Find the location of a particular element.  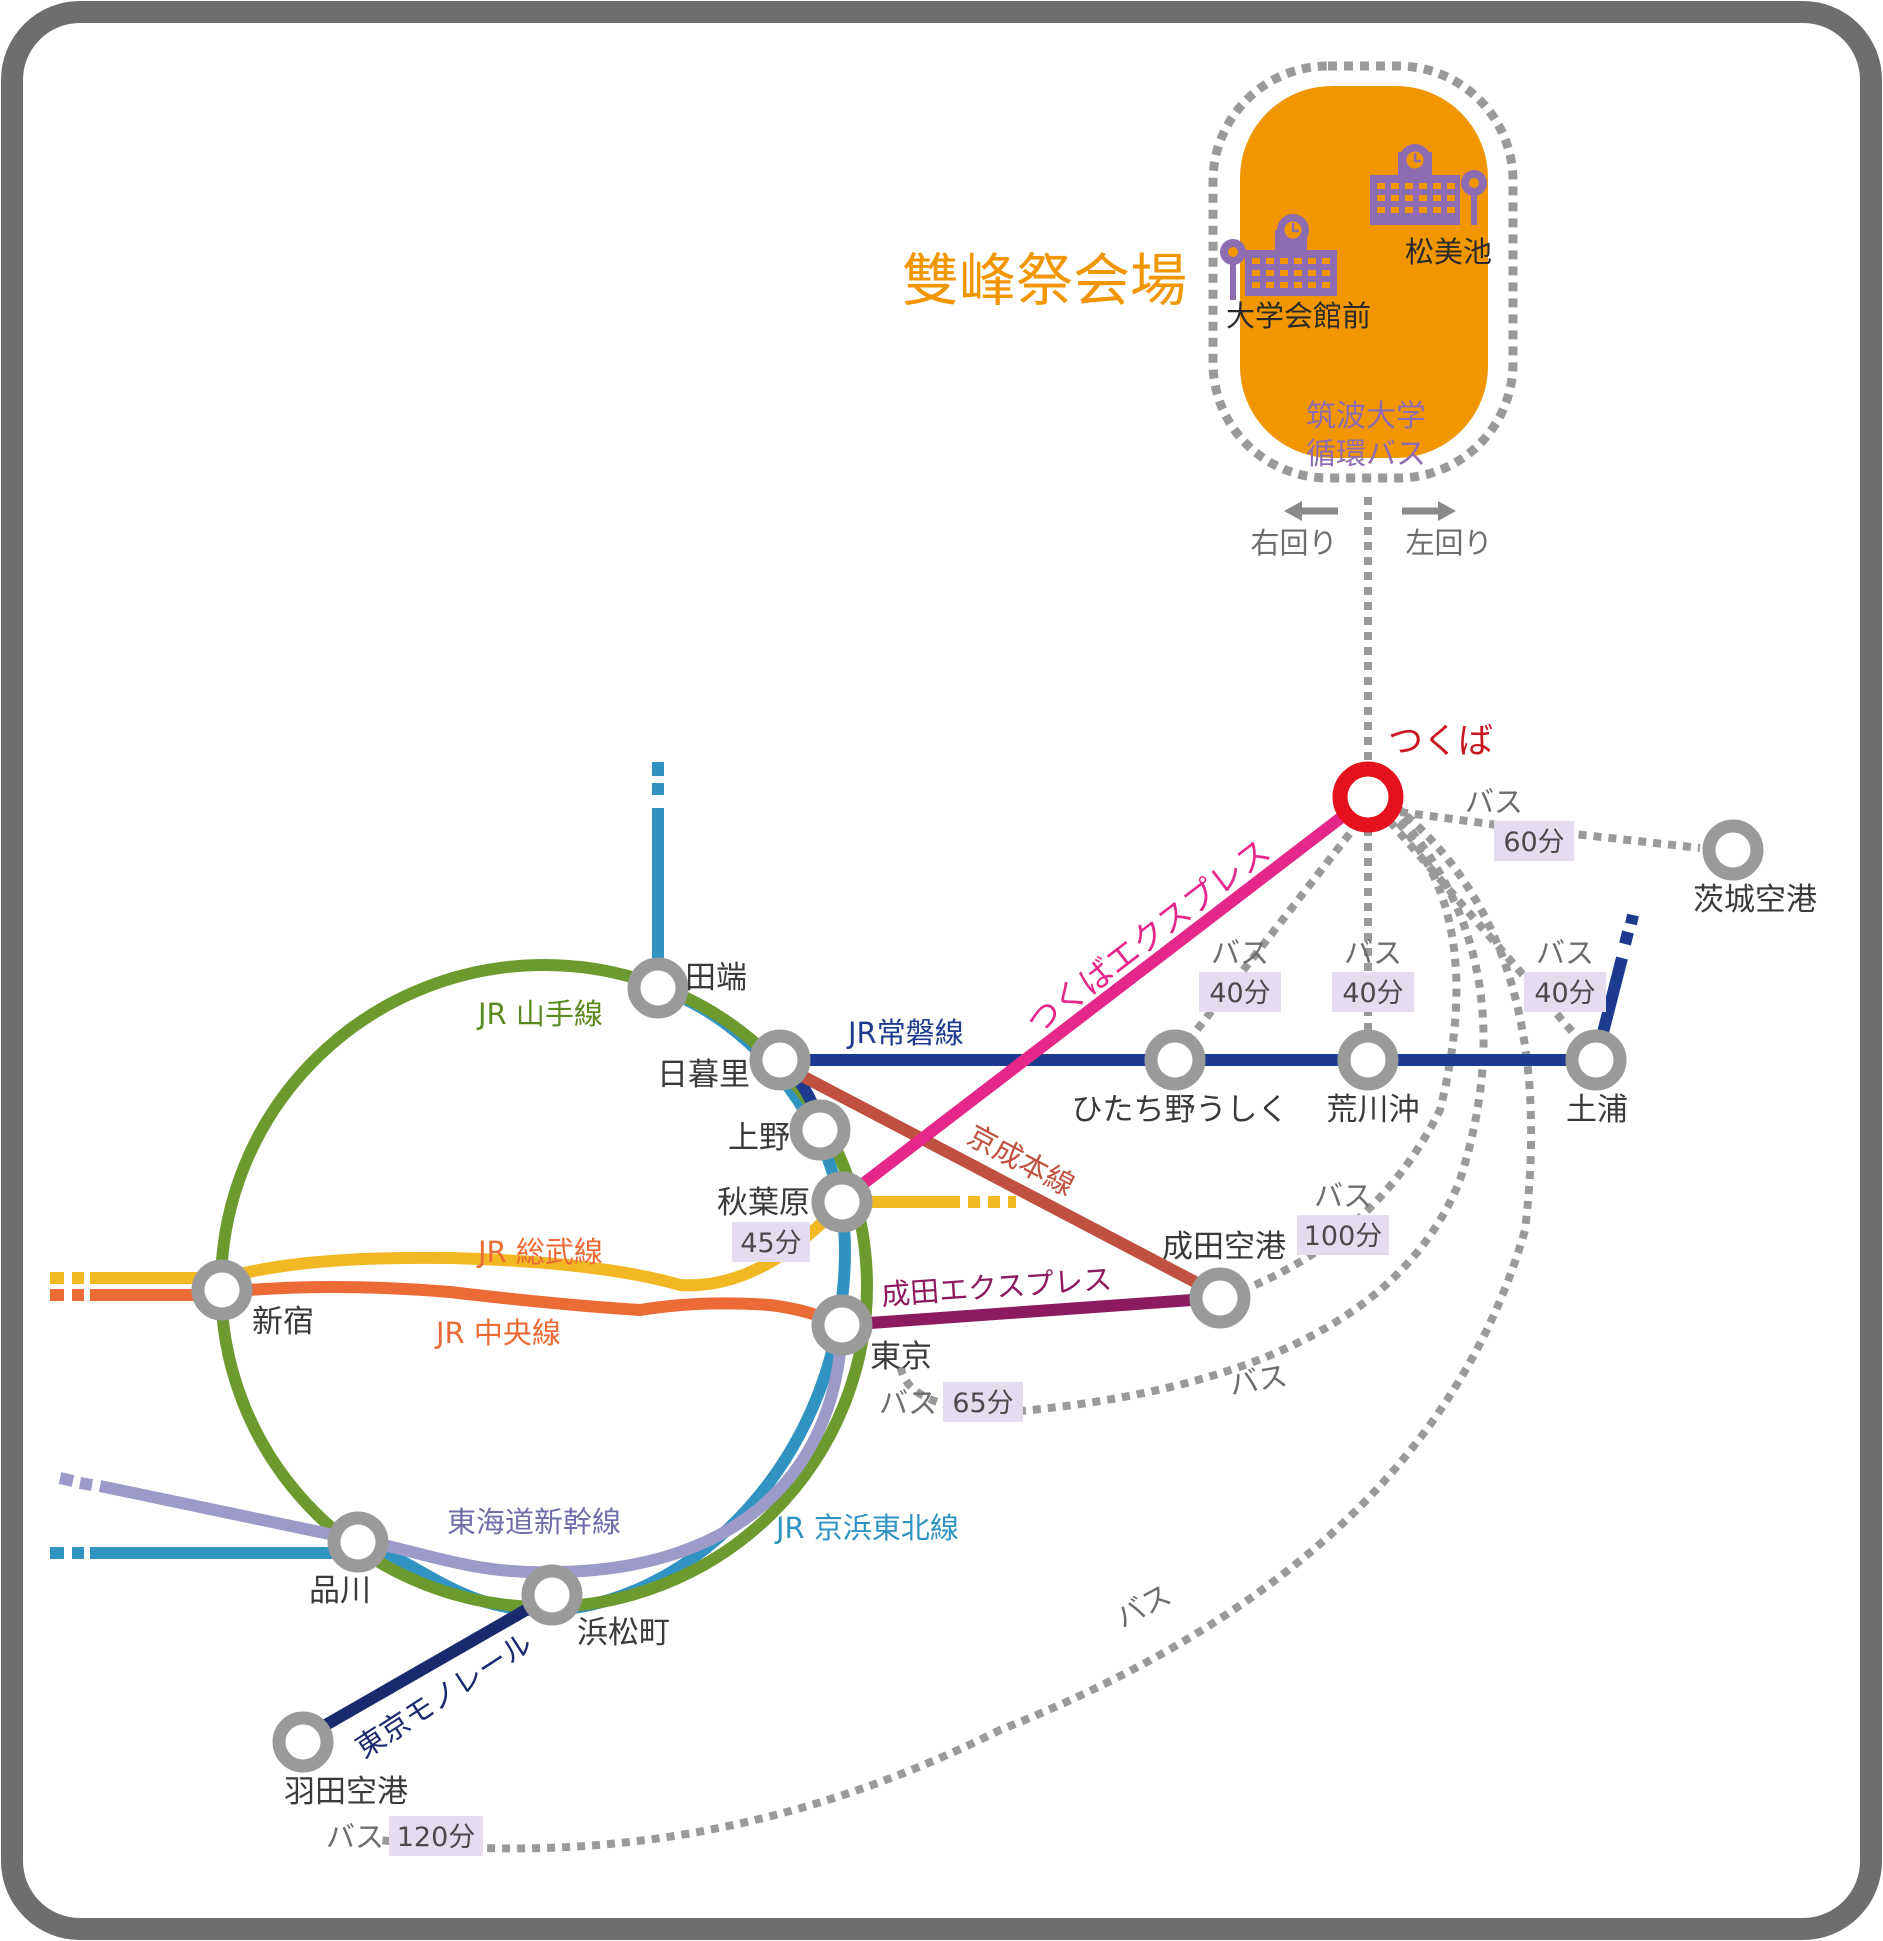

station-nippori is located at coordinates (780, 1060).